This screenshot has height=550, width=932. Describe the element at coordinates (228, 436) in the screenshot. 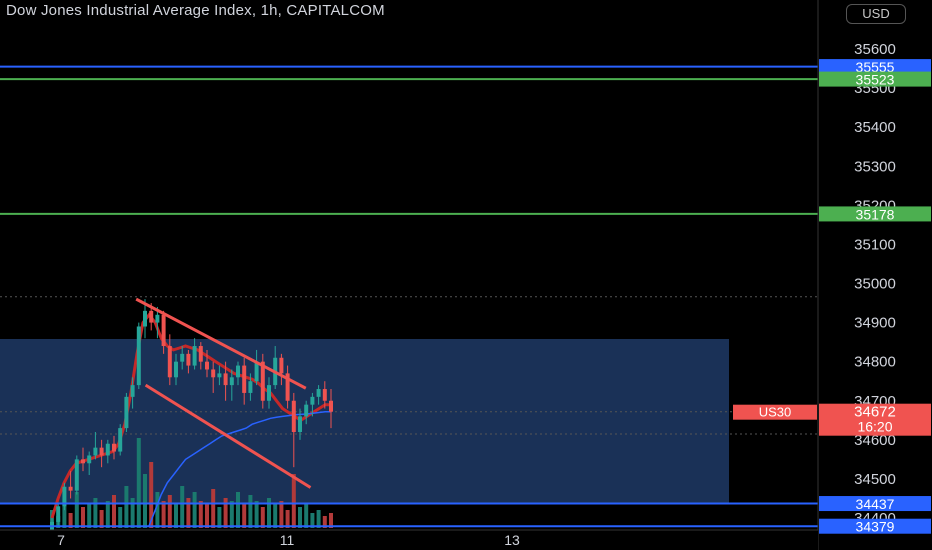

I see `channel-lower-line` at that location.